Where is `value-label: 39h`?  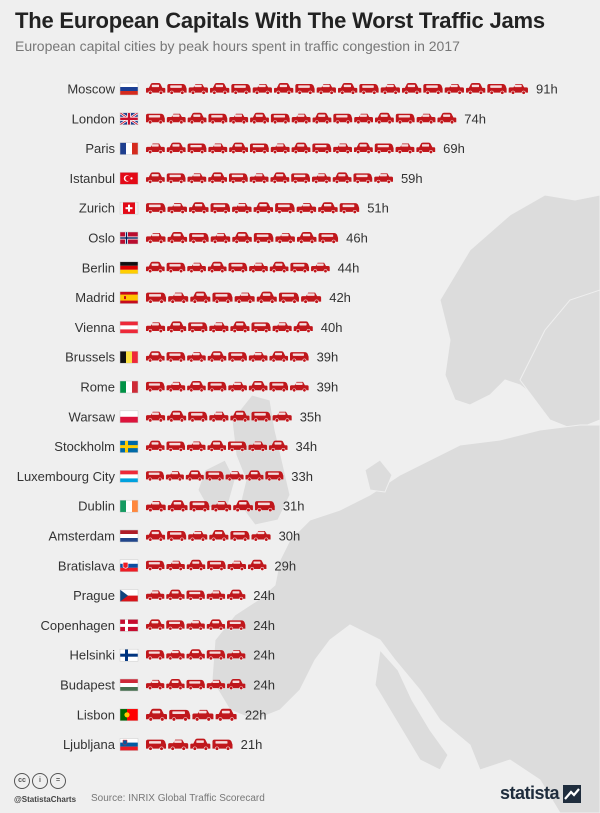 value-label: 39h is located at coordinates (328, 357).